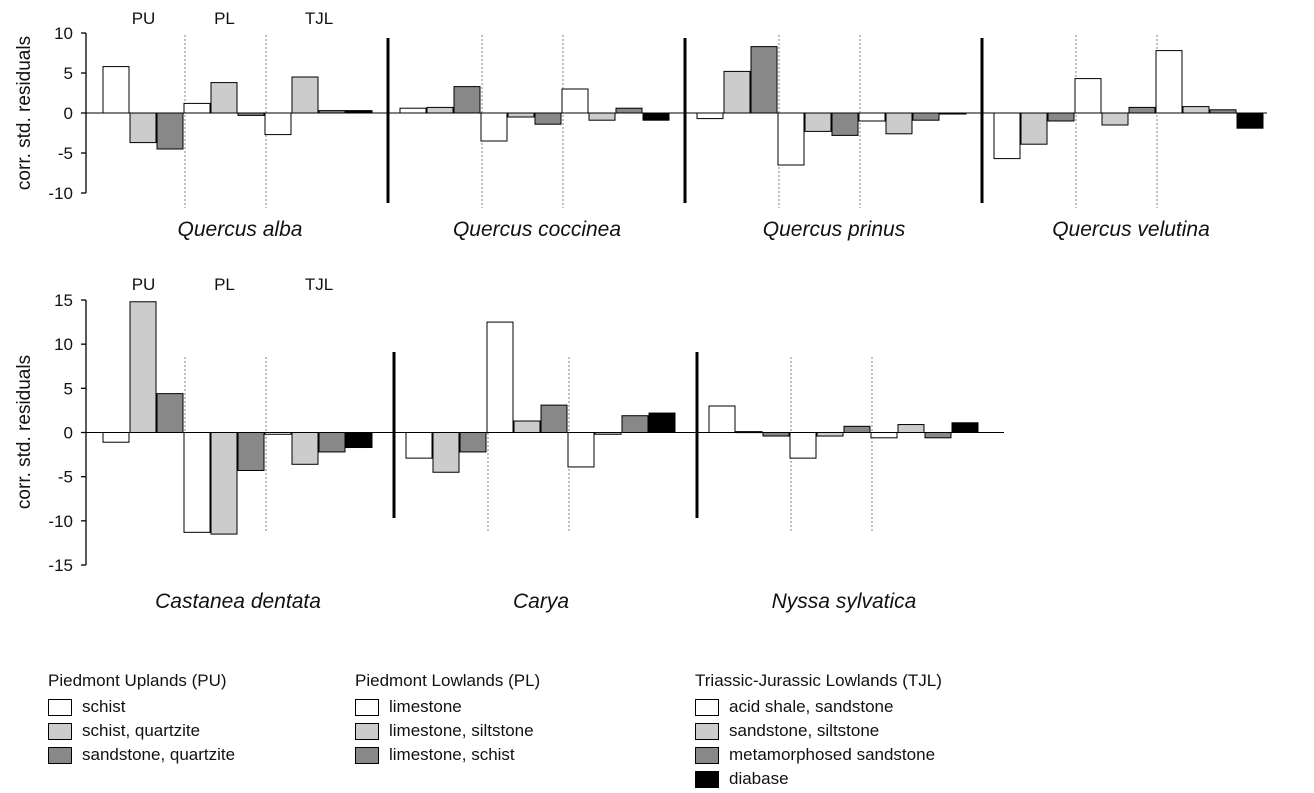  What do you see at coordinates (24, 113) in the screenshot?
I see `y-axis-label: corr. std. residuals` at bounding box center [24, 113].